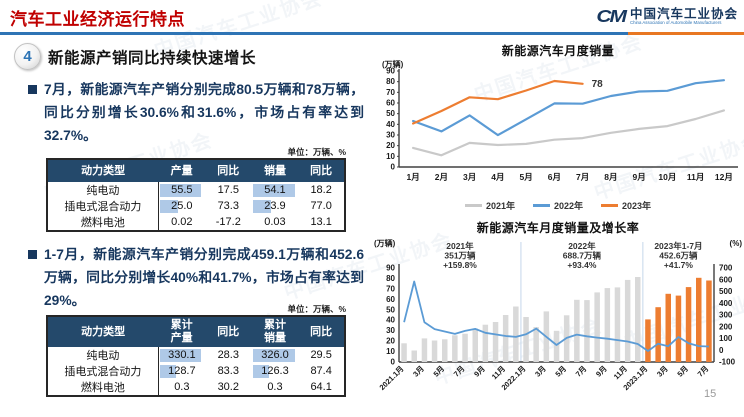 The width and height of the screenshot is (744, 417). Describe the element at coordinates (181, 331) in the screenshot. I see `column-header: 累计 产量` at that location.